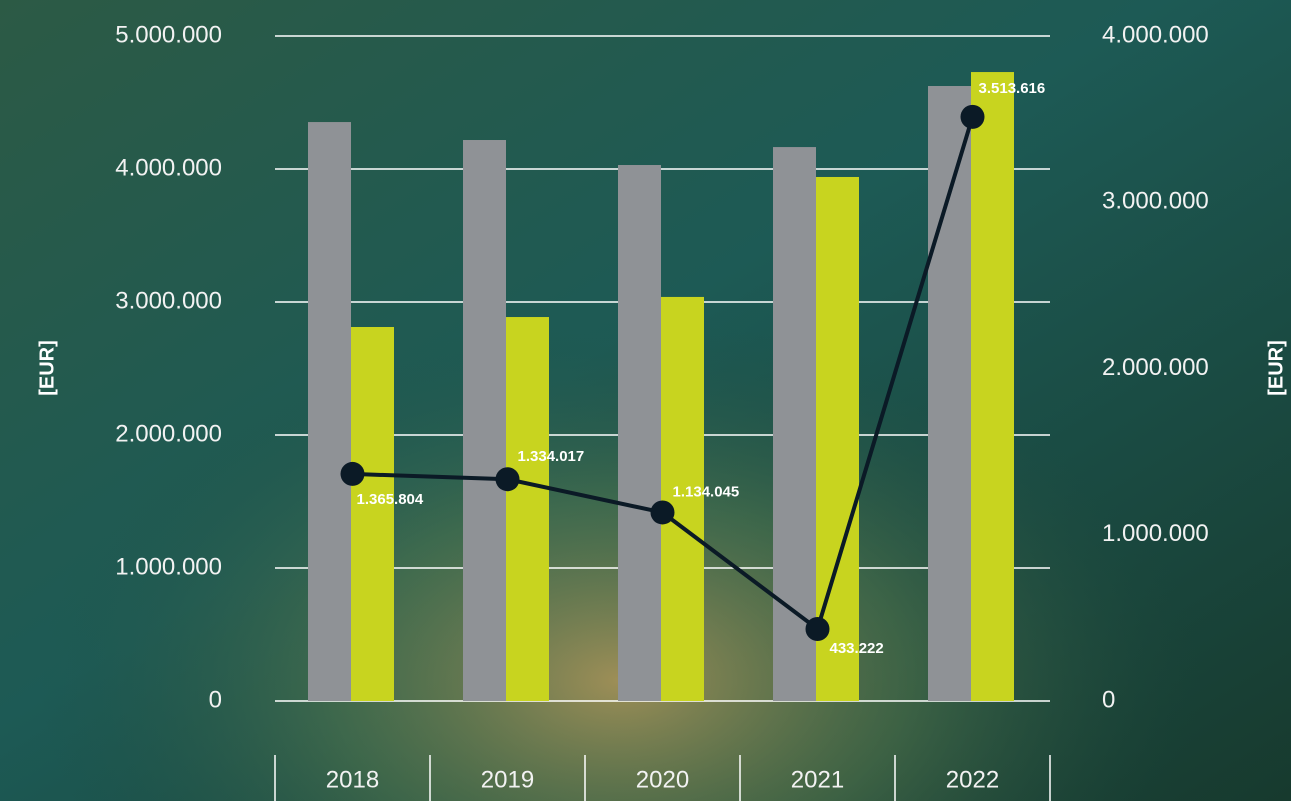  Describe the element at coordinates (47, 368) in the screenshot. I see `y-axis-label: [EUR]` at that location.